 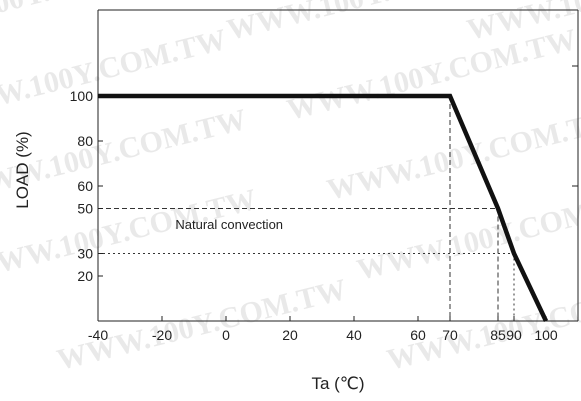 I want to click on x-tick-label: 100, so click(x=546, y=335).